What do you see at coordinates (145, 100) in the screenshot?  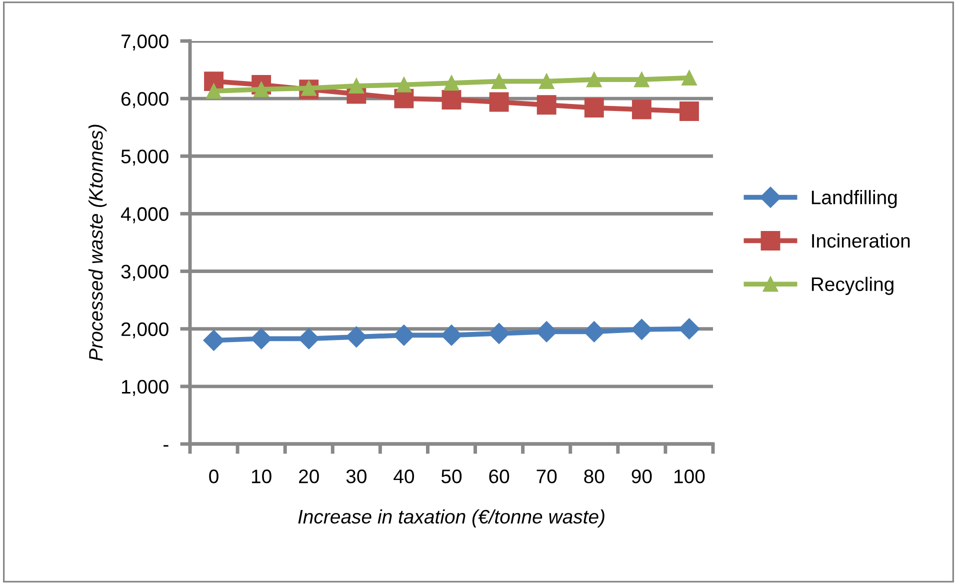 I see `y-tick-label: 6,000` at bounding box center [145, 100].